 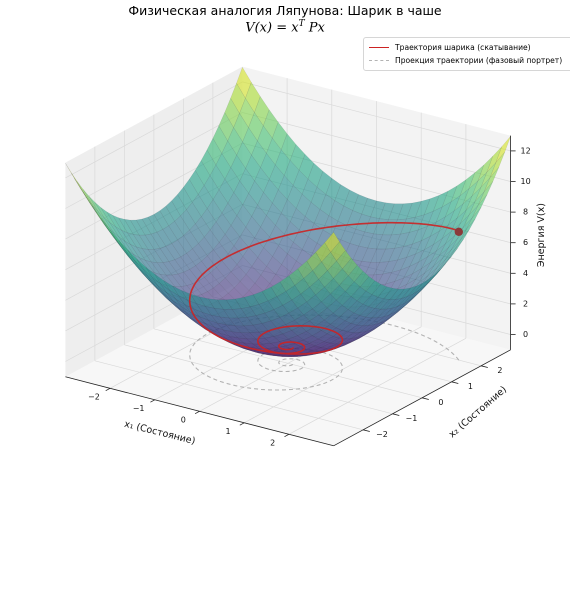 What do you see at coordinates (478, 412) in the screenshot?
I see `y-axis-label: x₂ (Состояние)` at bounding box center [478, 412].